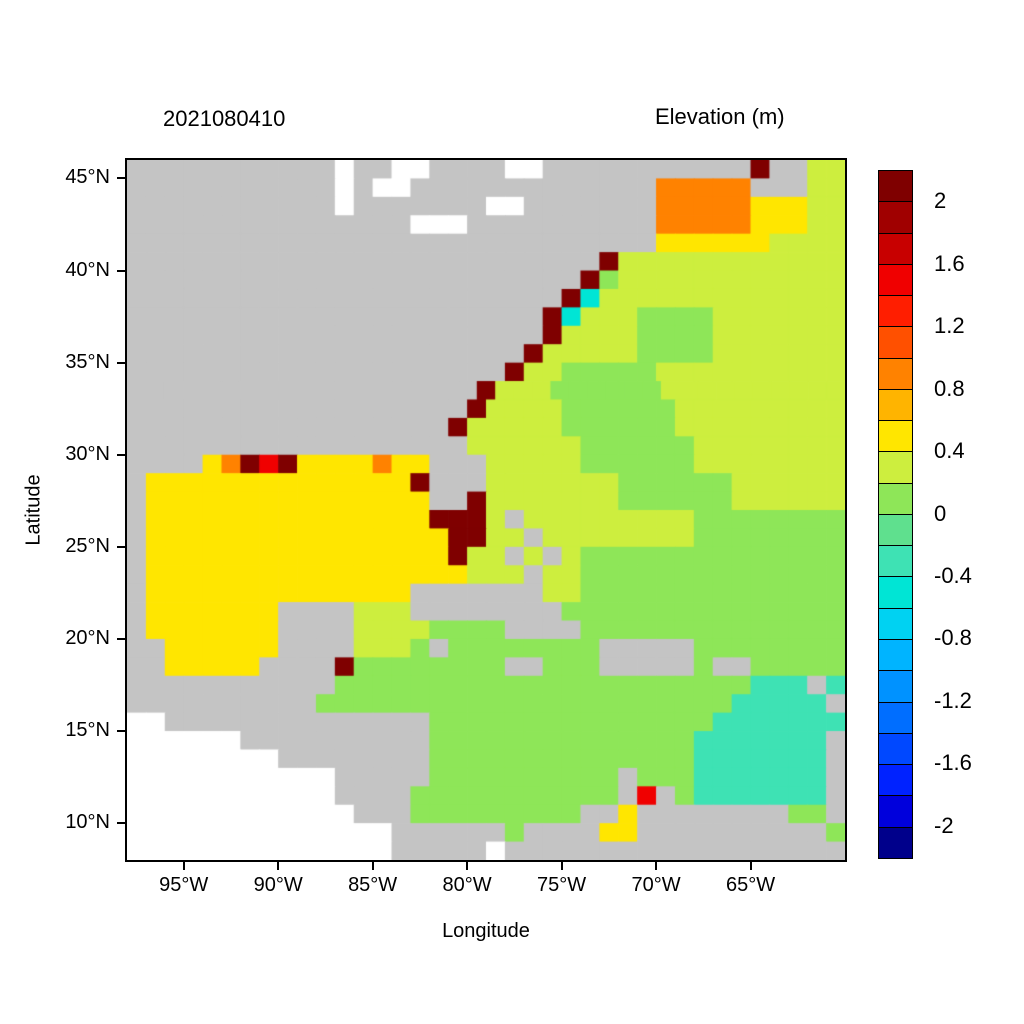 This screenshot has height=1024, width=1024. What do you see at coordinates (278, 885) in the screenshot?
I see `x-tick-label: 90°W` at bounding box center [278, 885].